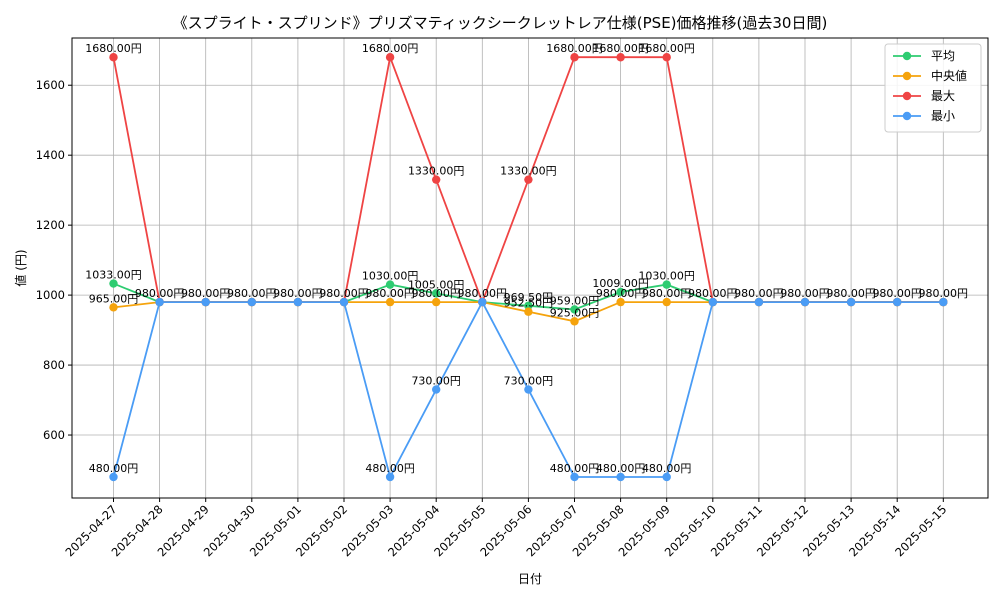 The width and height of the screenshot is (1000, 600). I want to click on legend-label: 最大, so click(943, 96).